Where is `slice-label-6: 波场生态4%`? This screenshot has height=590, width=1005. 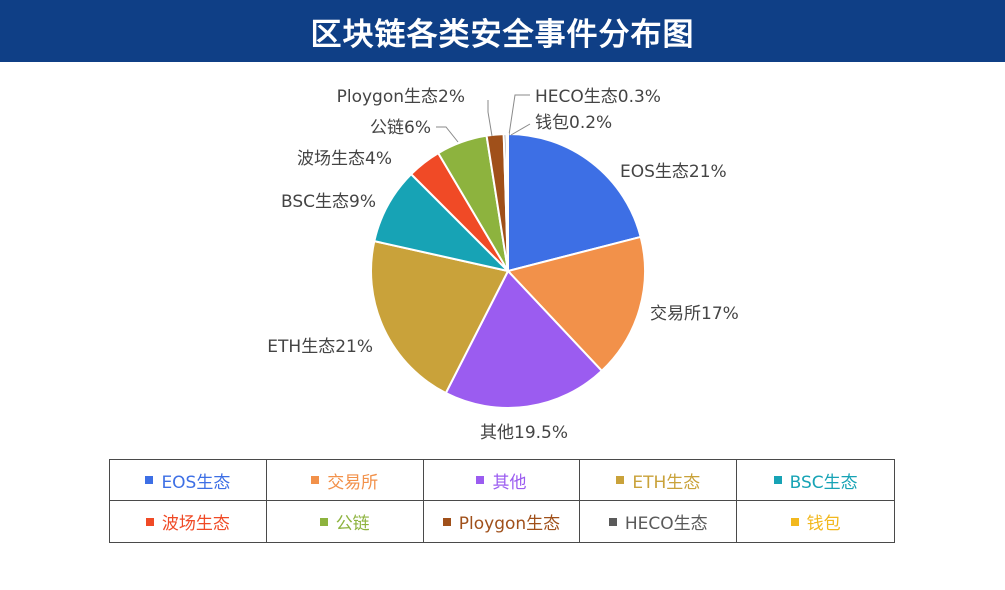
slice-label-6: 波场生态4% is located at coordinates (344, 159).